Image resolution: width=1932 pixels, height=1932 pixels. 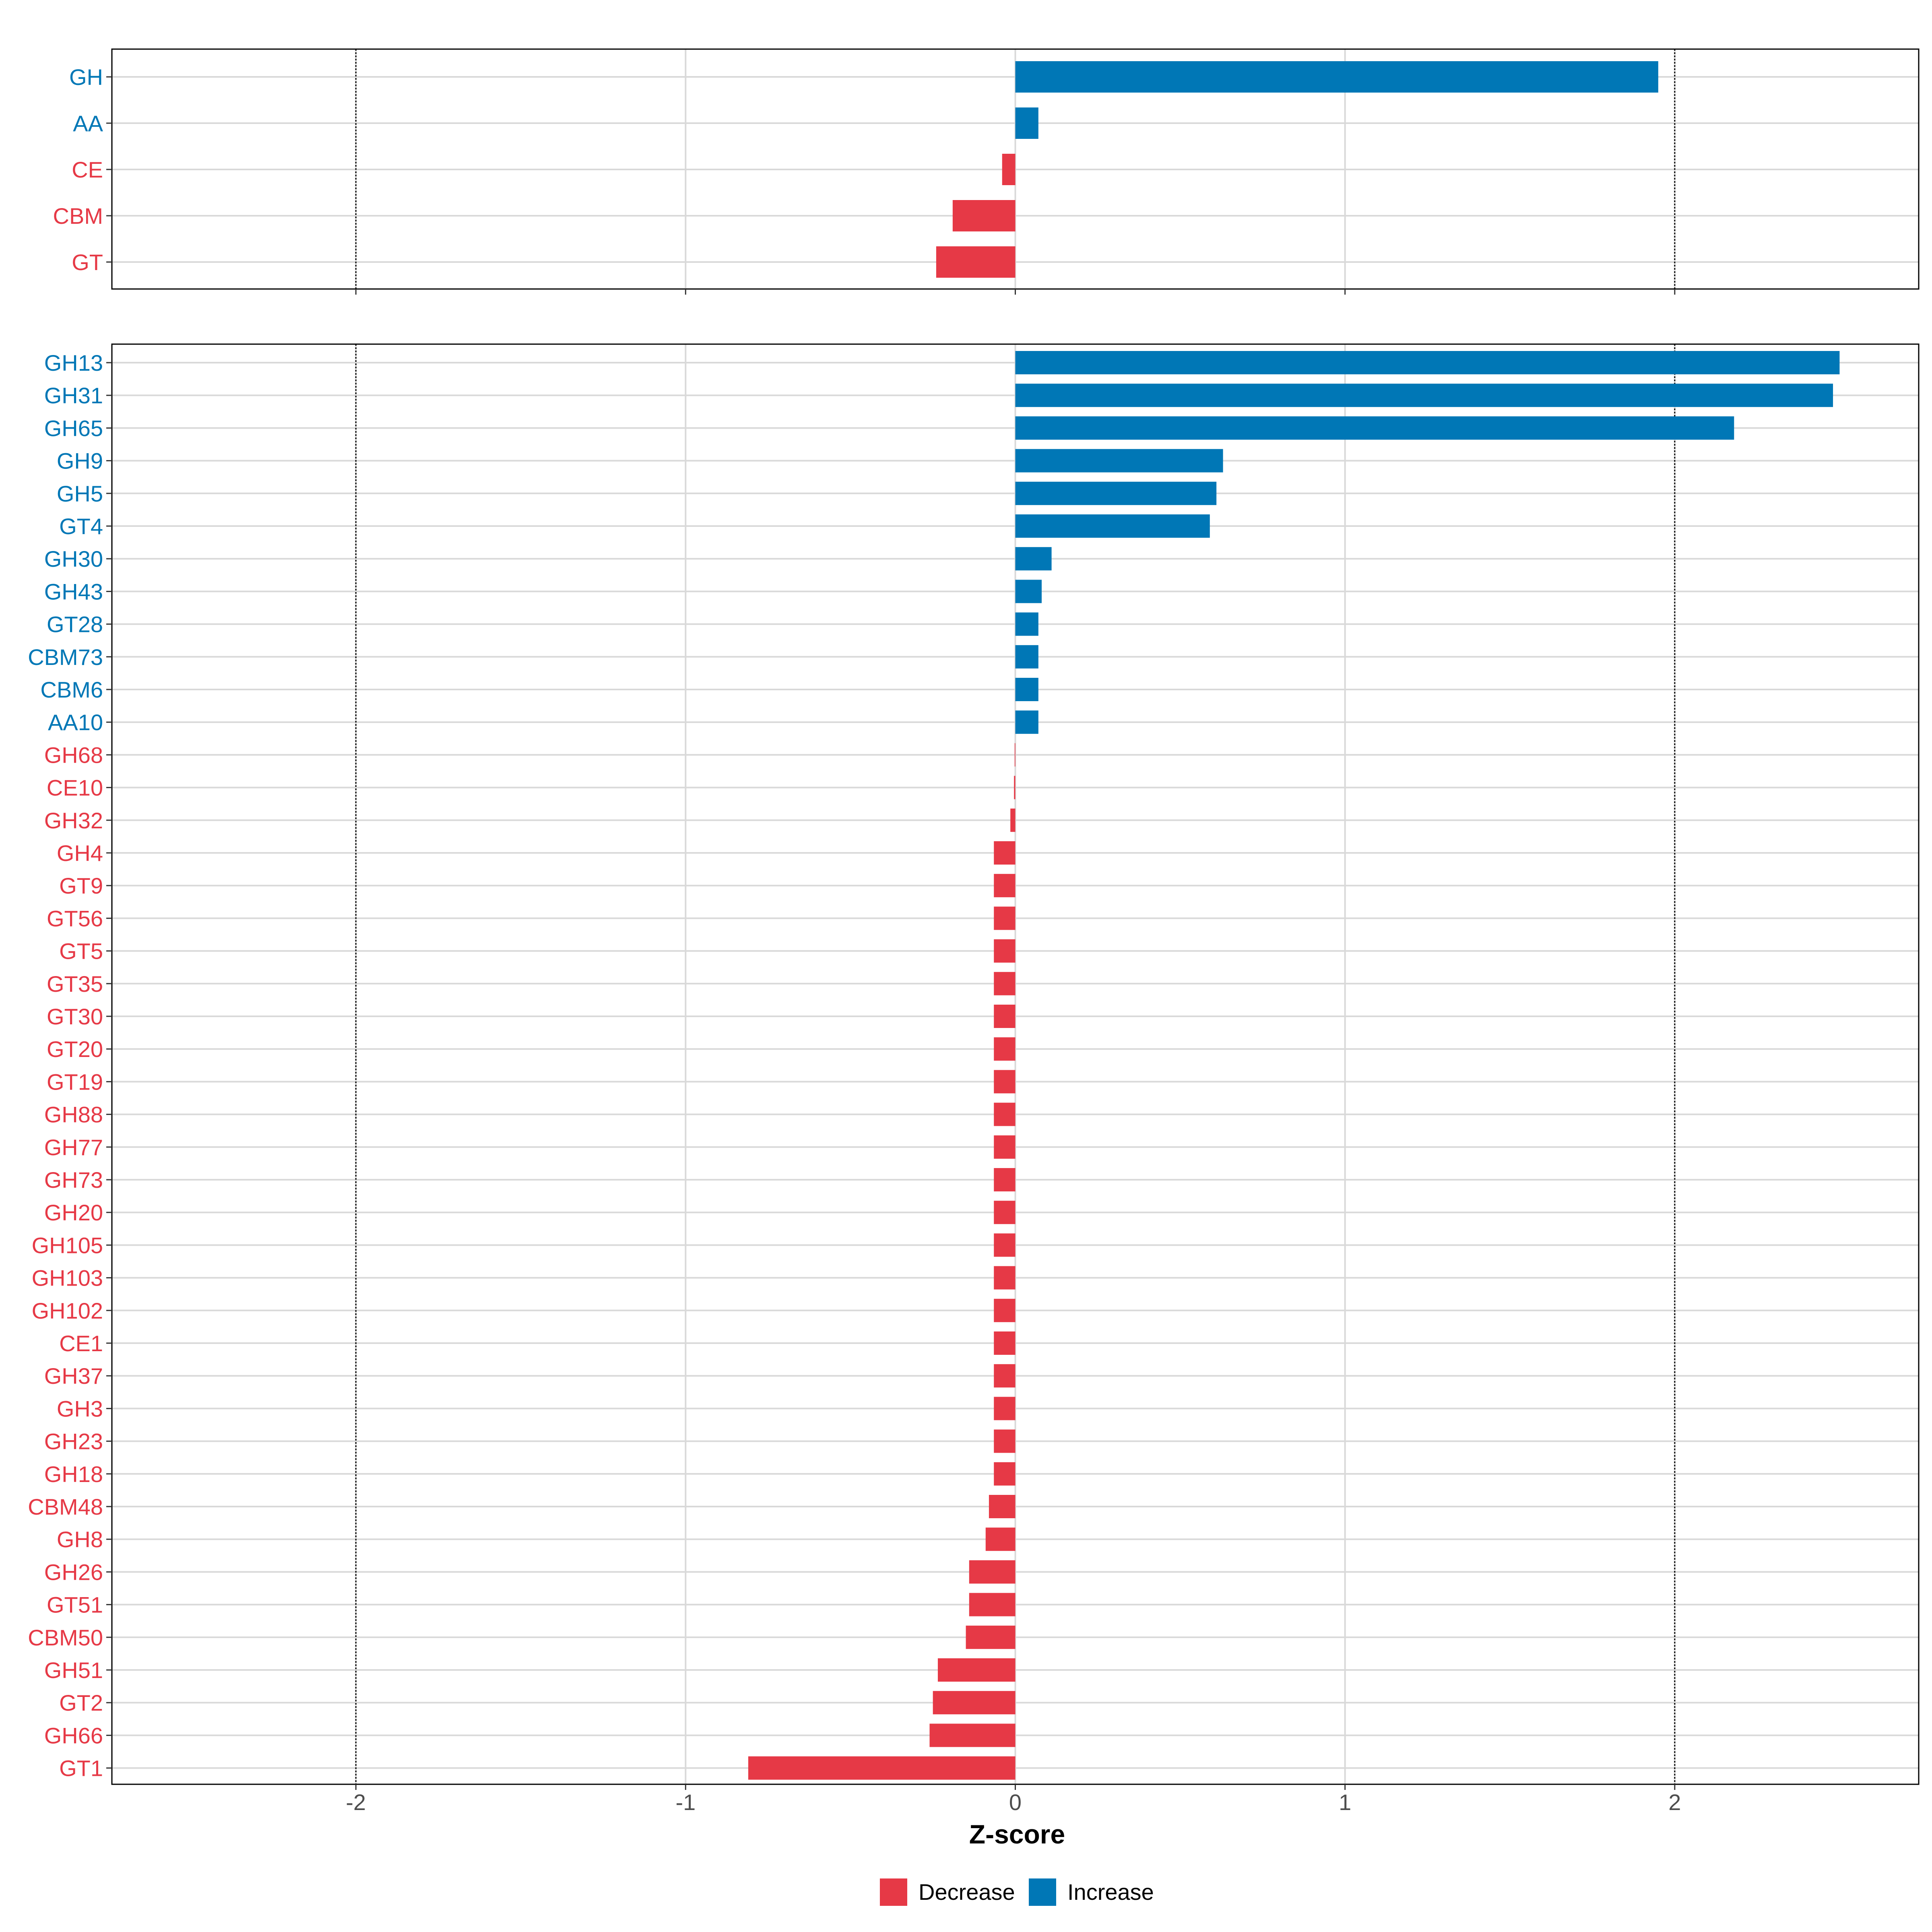 What do you see at coordinates (81, 1343) in the screenshot?
I see `y-label-ce1: CE1` at bounding box center [81, 1343].